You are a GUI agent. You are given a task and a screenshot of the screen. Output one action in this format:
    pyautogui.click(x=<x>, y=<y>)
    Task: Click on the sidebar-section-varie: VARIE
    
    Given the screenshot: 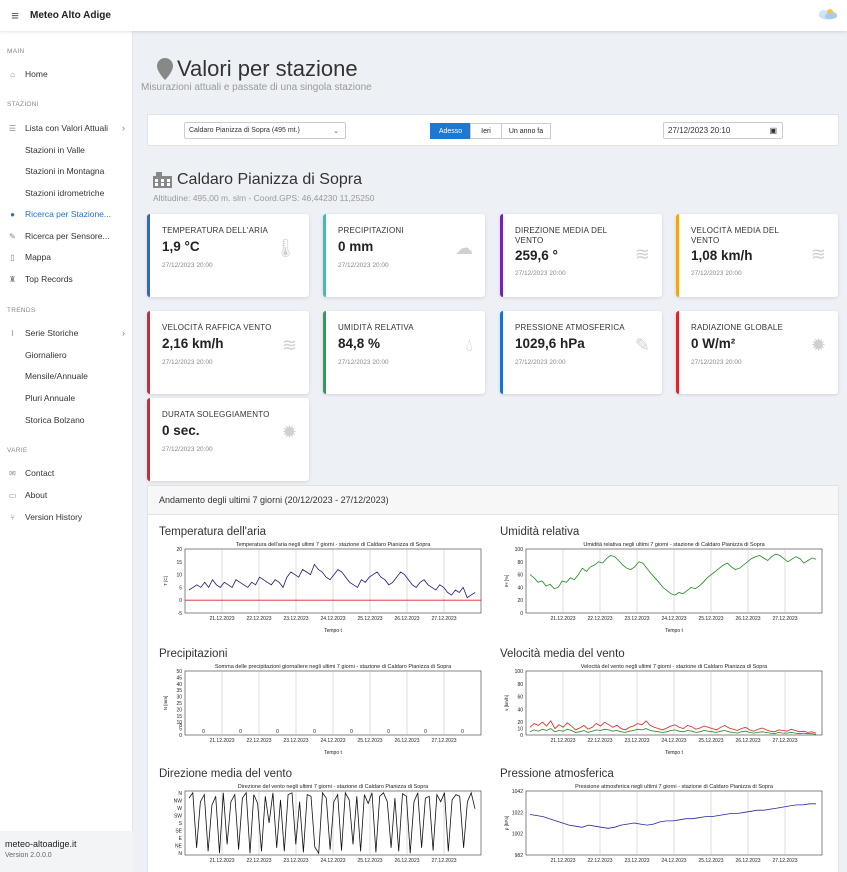 What is the action you would take?
    pyautogui.click(x=17, y=450)
    